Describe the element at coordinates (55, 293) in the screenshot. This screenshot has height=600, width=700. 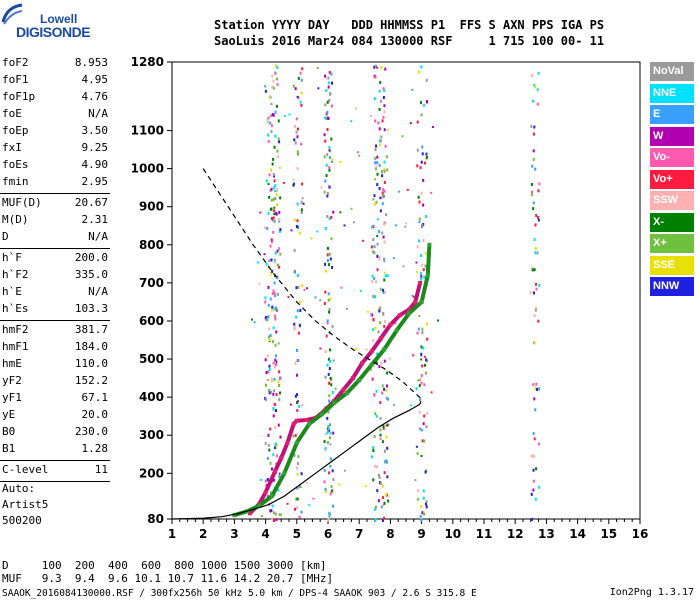
I see `param-row: h`E N/A` at that location.